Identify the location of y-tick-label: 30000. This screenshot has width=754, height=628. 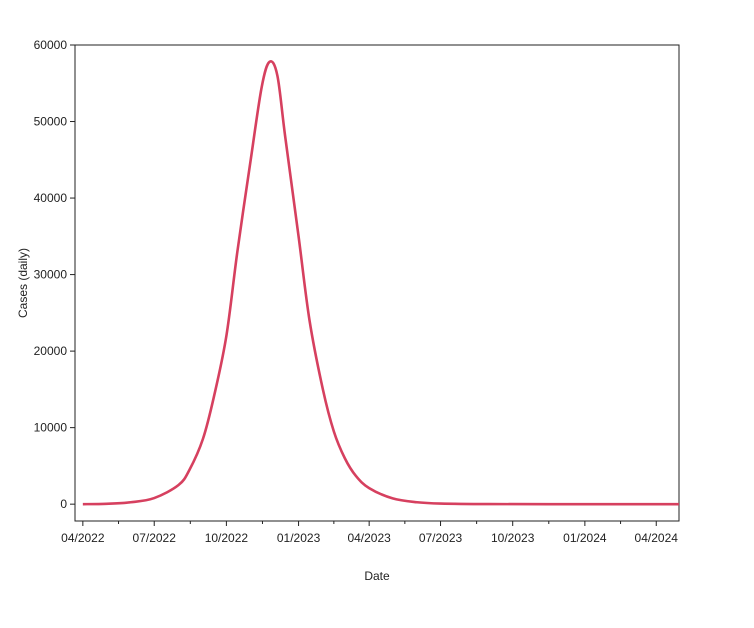
(51, 275).